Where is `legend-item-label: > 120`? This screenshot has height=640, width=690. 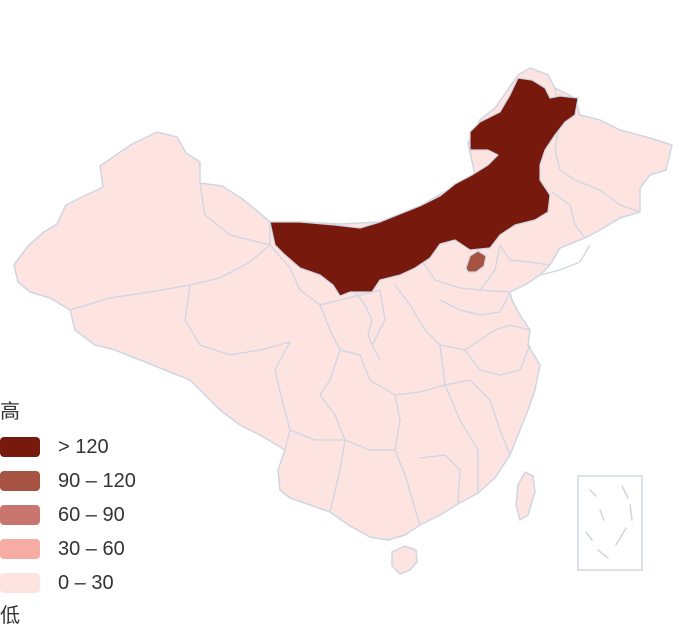
legend-item-label: > 120 is located at coordinates (83, 447).